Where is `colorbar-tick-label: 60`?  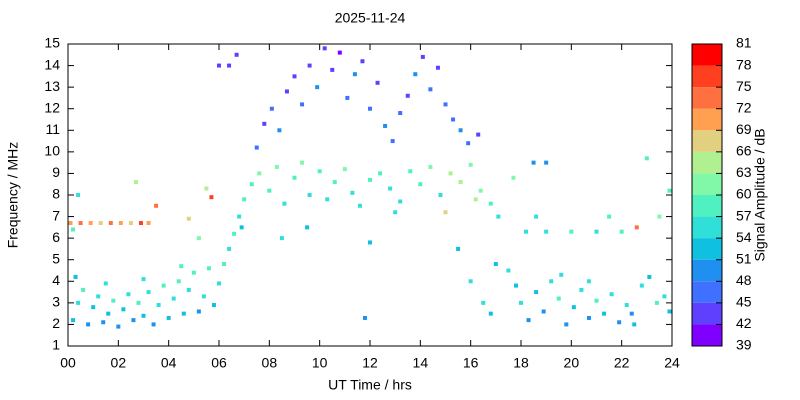
colorbar-tick-label: 60 is located at coordinates (744, 194).